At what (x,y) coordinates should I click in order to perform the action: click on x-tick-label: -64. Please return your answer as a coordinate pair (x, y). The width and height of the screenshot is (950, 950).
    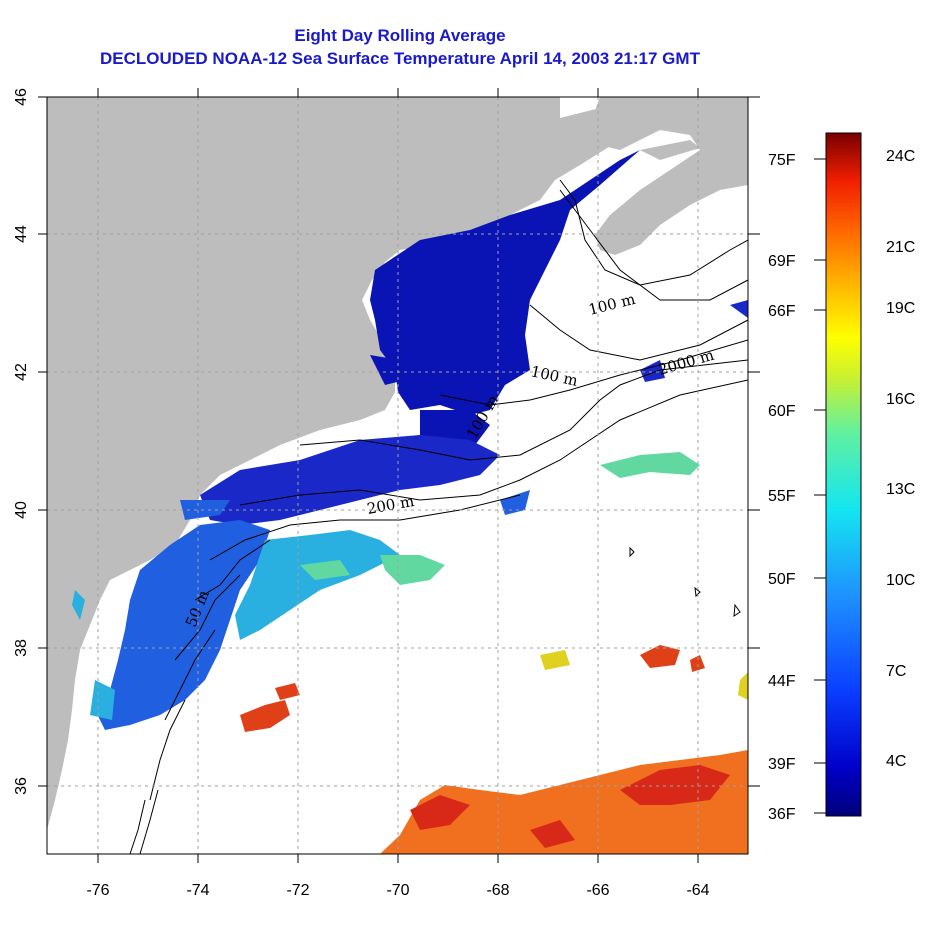
    Looking at the image, I should click on (697, 890).